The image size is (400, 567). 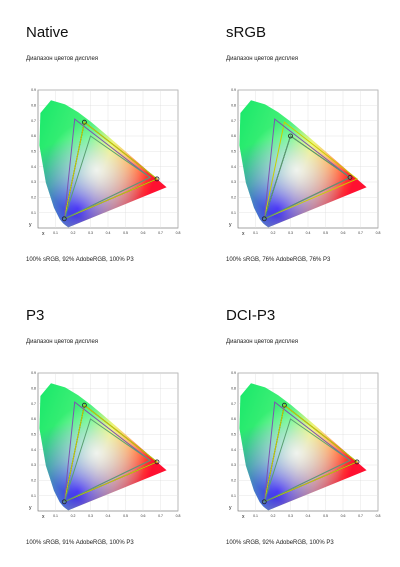 What do you see at coordinates (47, 32) in the screenshot?
I see `panel-title: Native` at bounding box center [47, 32].